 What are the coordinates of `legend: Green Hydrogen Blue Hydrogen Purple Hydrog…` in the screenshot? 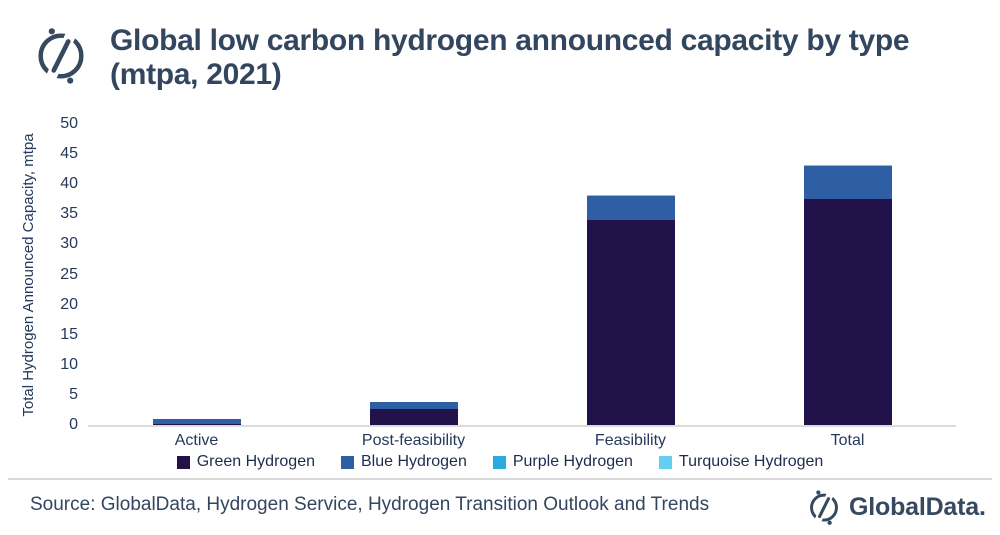 It's located at (500, 462).